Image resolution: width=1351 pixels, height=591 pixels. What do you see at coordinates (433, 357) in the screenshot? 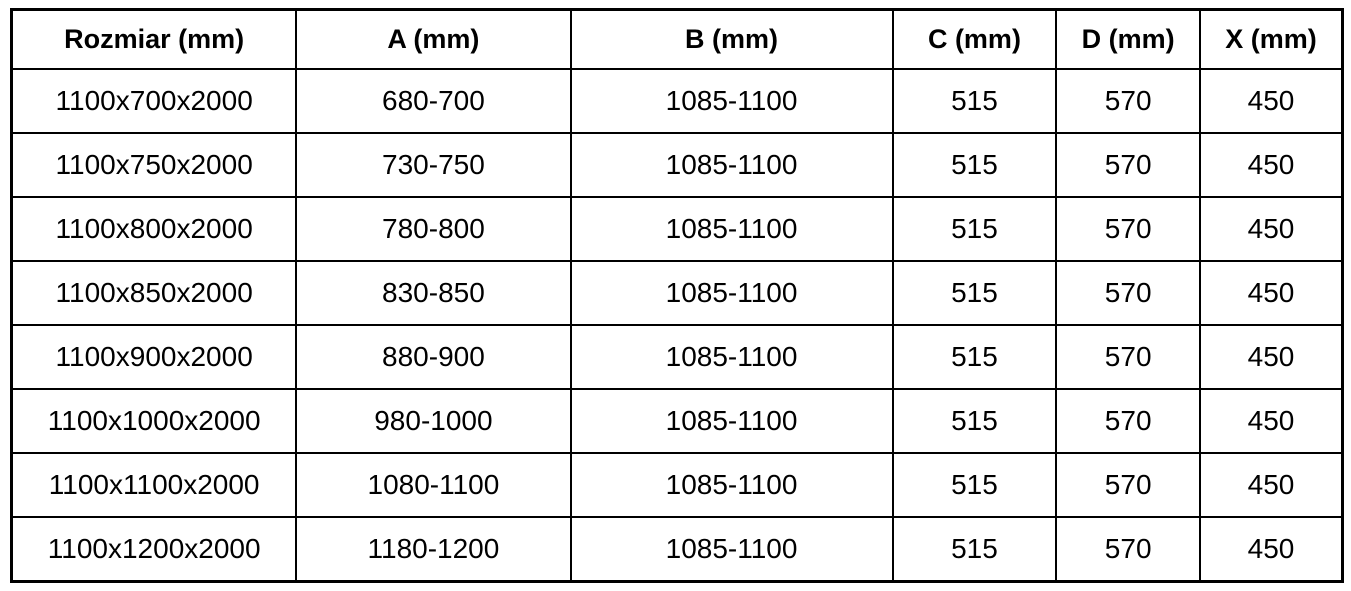
I see `table-cell: 880-900` at bounding box center [433, 357].